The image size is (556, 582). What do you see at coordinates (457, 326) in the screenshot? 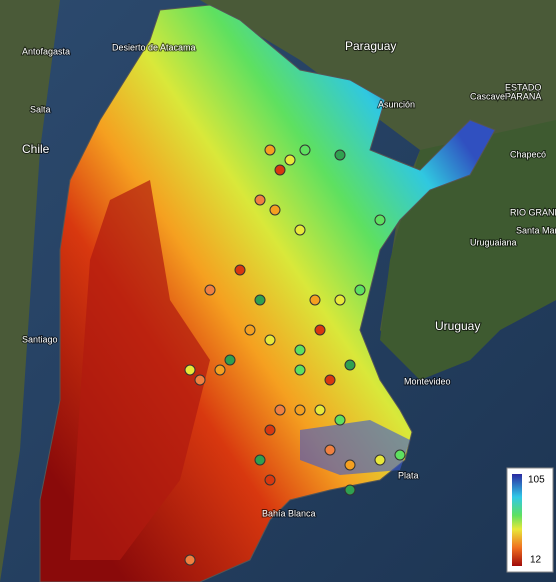
I see `place-label: Uruguay` at bounding box center [457, 326].